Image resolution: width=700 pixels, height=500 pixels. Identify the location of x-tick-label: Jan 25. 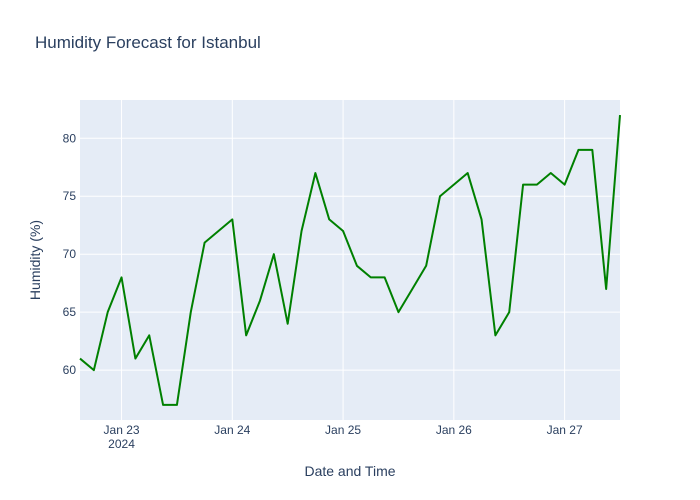
(343, 430).